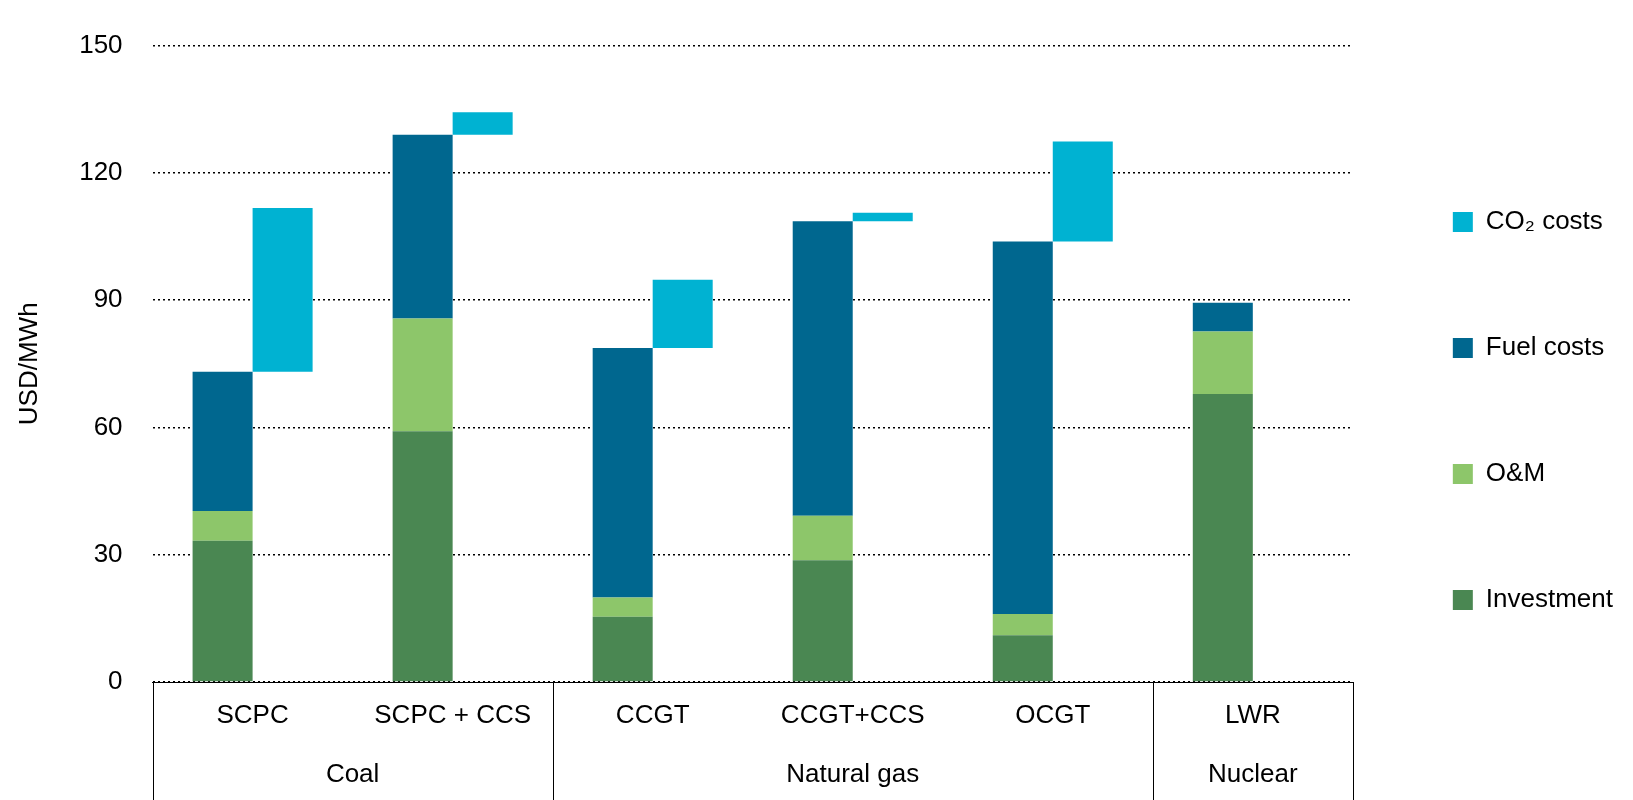 Image resolution: width=1633 pixels, height=800 pixels. I want to click on legend-label: Fuel costs, so click(1545, 346).